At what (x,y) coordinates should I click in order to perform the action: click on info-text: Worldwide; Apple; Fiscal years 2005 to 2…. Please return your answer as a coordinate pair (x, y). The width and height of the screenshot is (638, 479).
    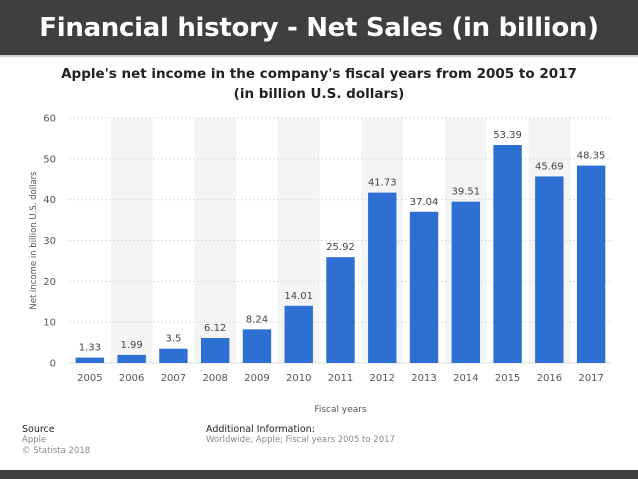
    Looking at the image, I should click on (300, 440).